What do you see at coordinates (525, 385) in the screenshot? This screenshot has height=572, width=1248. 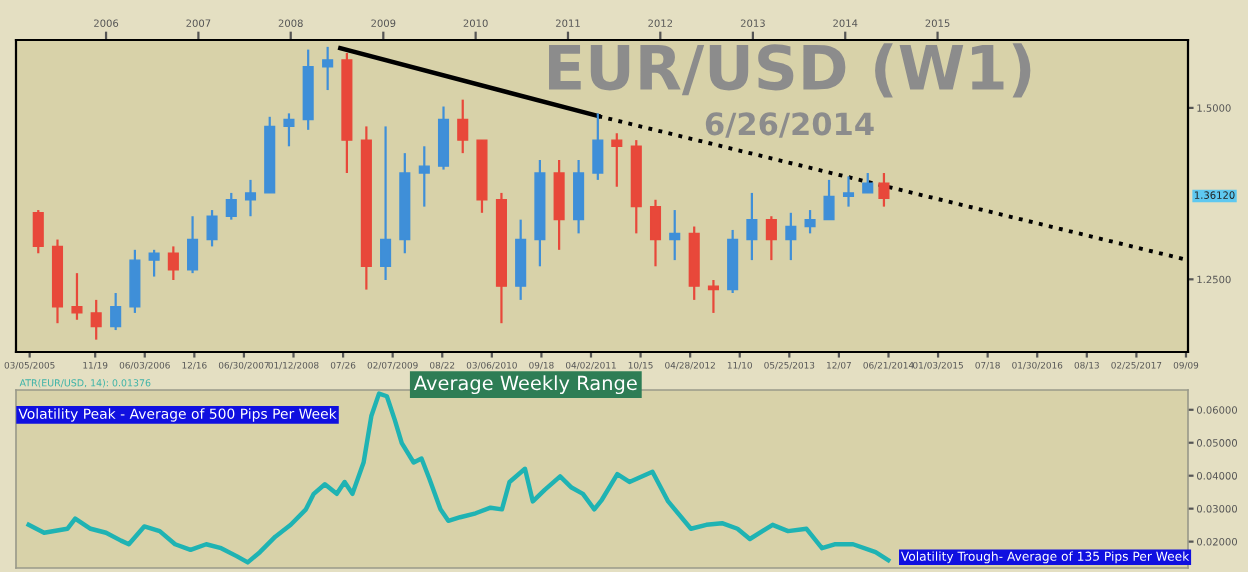 I see `chart-title: Average Weekly Range` at bounding box center [525, 385].